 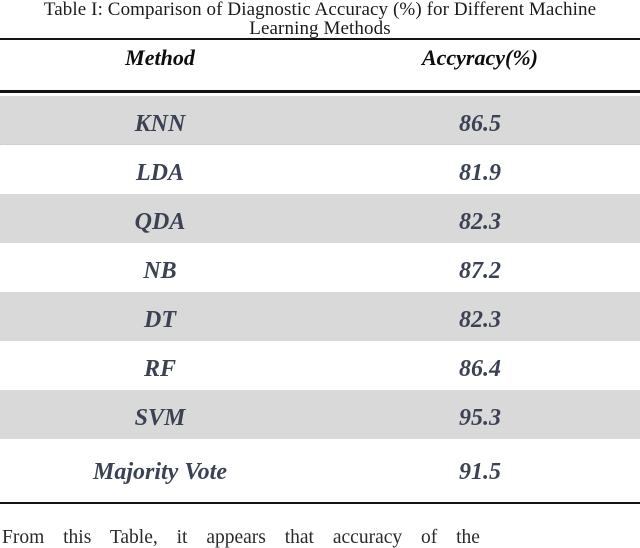 I want to click on method-cell: NB, so click(x=160, y=271).